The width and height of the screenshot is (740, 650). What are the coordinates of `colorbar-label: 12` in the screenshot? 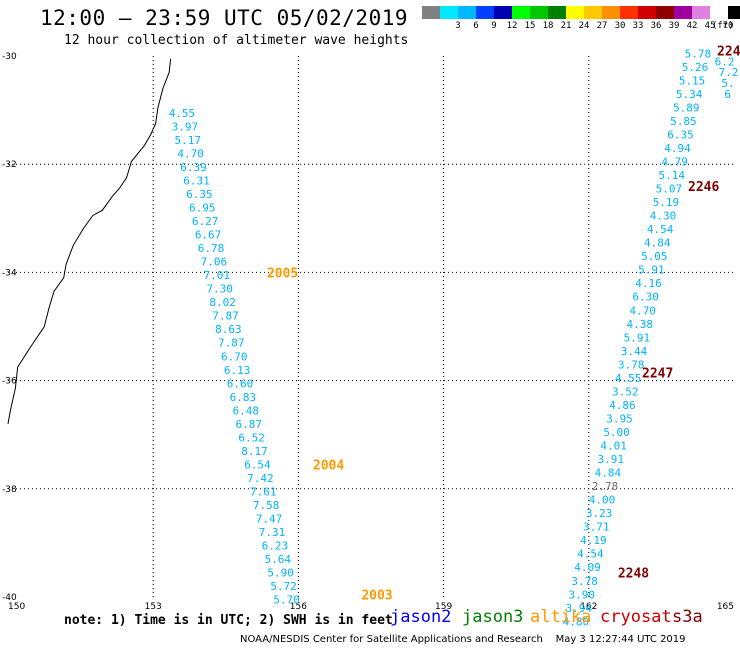 It's located at (512, 26).